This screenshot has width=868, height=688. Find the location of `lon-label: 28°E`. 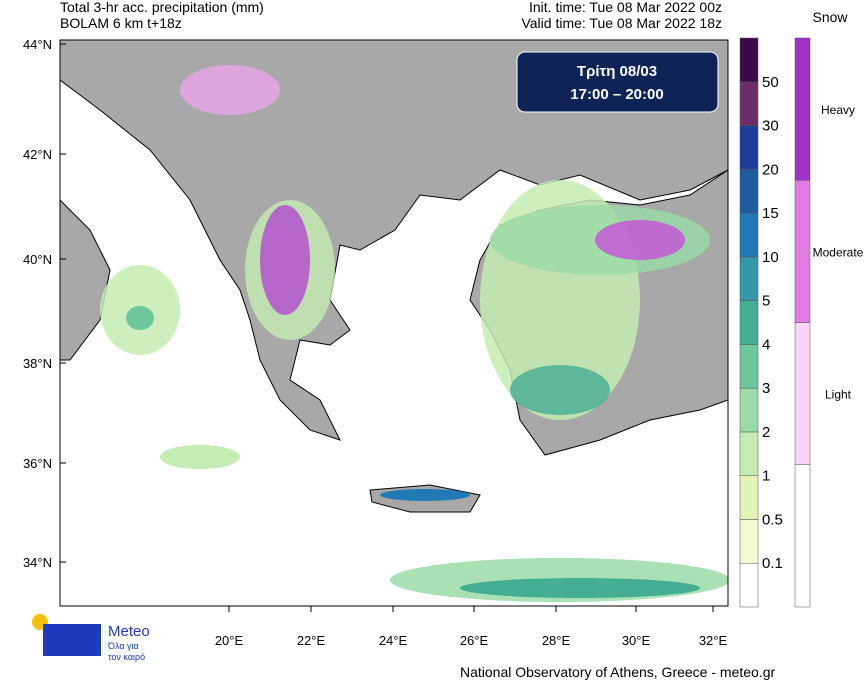

lon-label: 28°E is located at coordinates (556, 640).